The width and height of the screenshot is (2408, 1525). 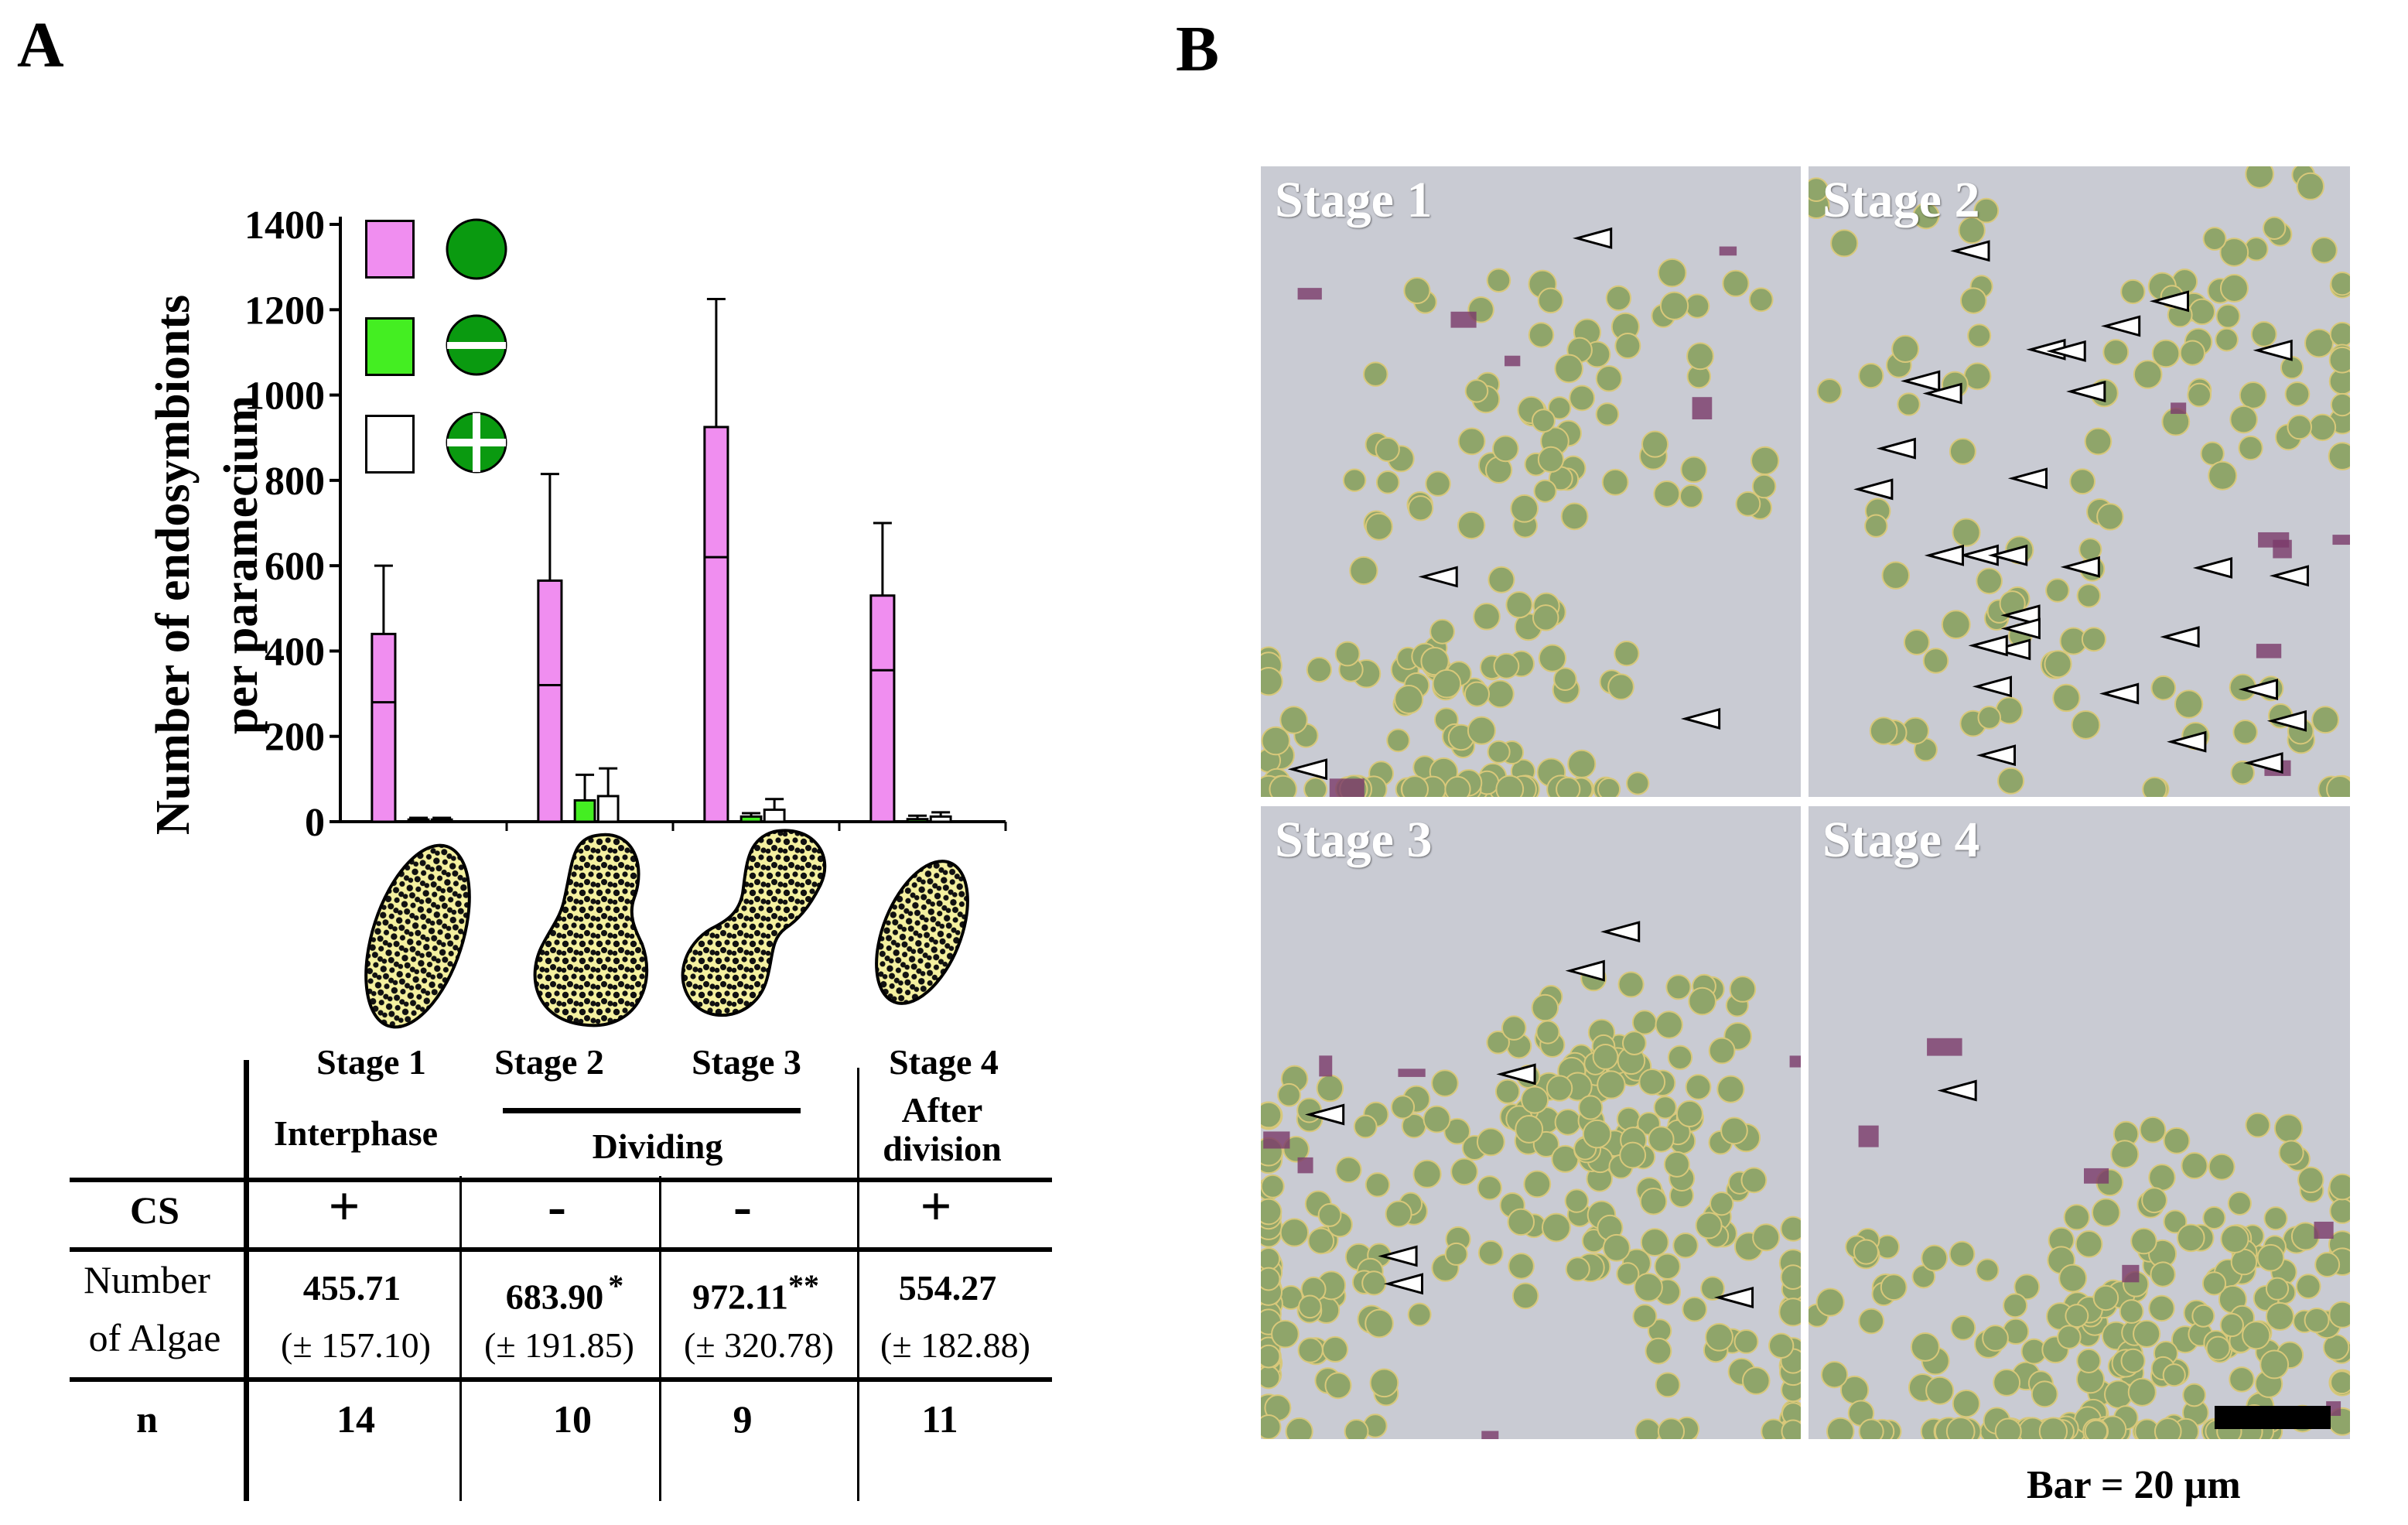 What do you see at coordinates (1901, 200) in the screenshot?
I see `micrograph-stage-2-label: Stage 2` at bounding box center [1901, 200].